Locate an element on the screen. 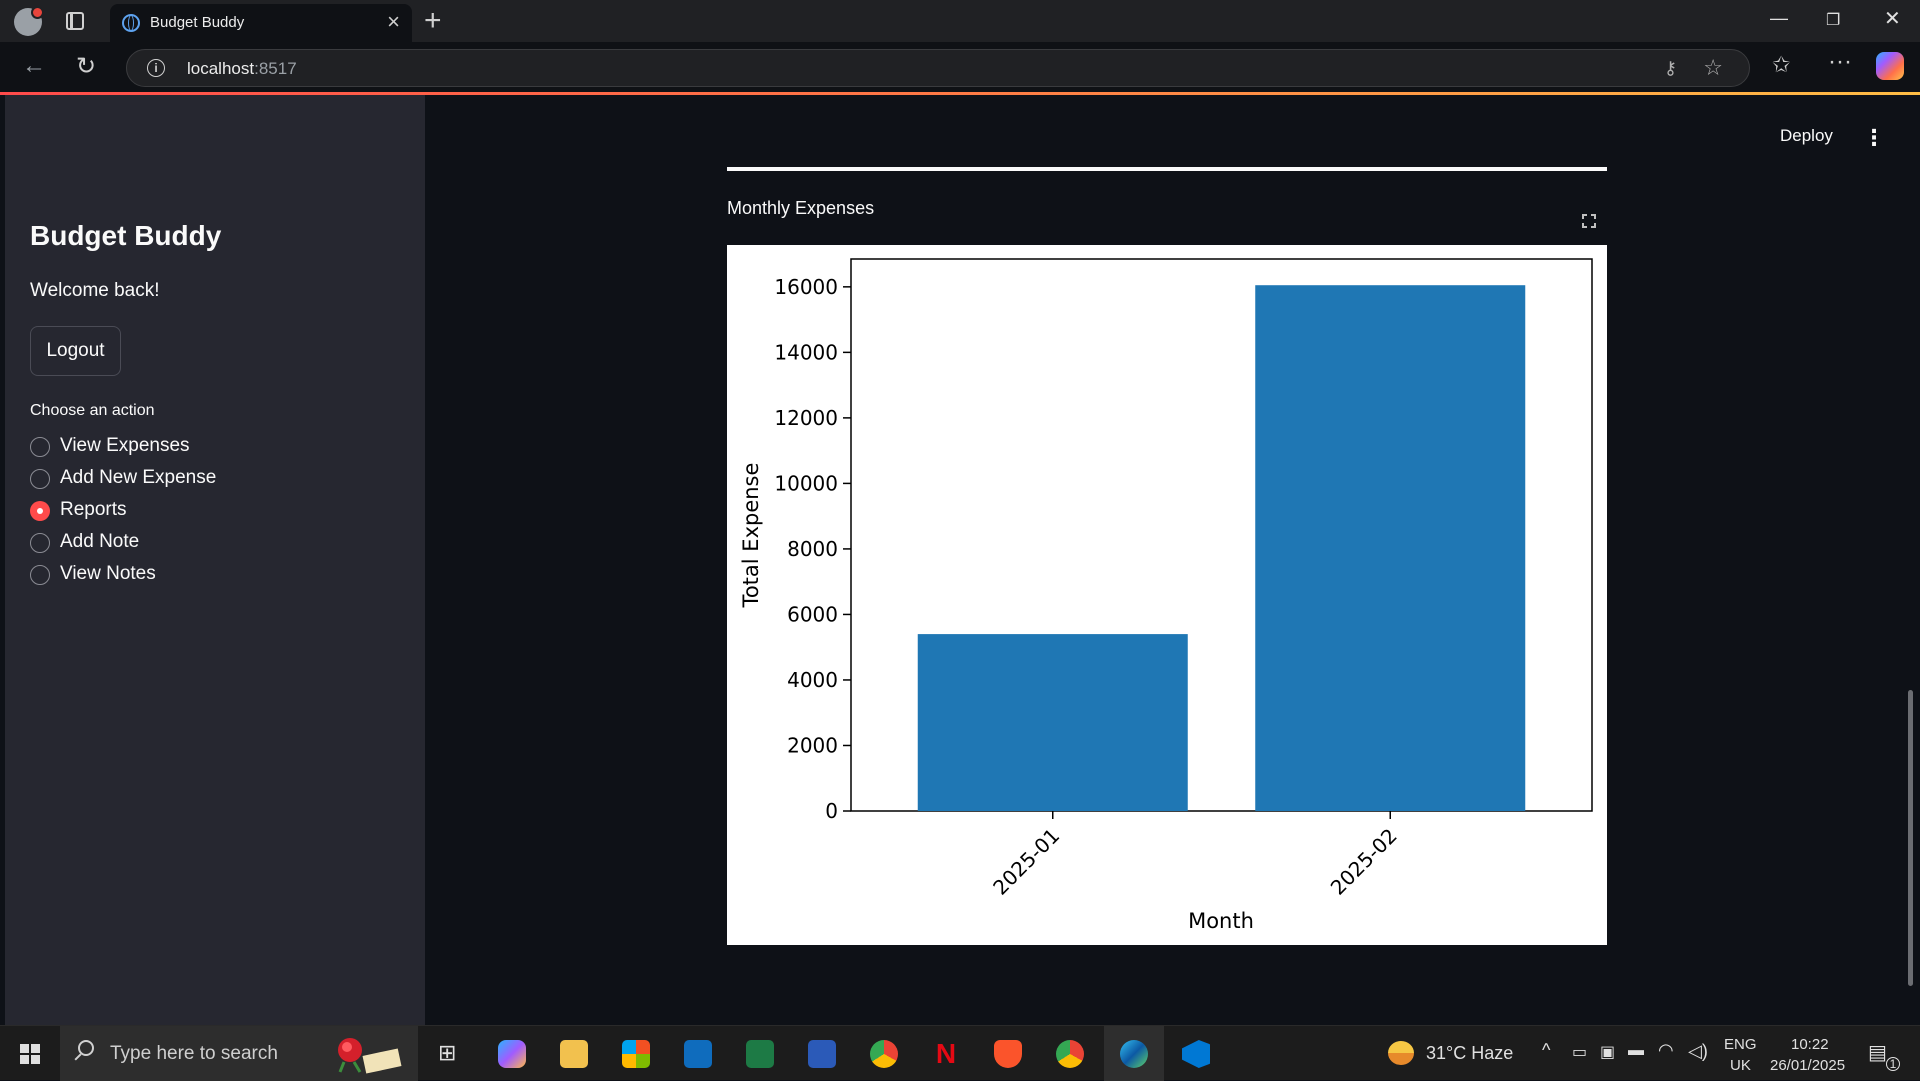 The height and width of the screenshot is (1081, 1920). mail-icon is located at coordinates (698, 1054).